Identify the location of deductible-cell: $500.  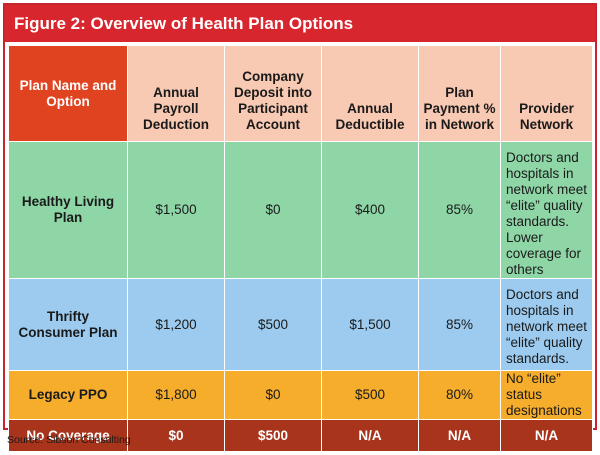
(370, 395).